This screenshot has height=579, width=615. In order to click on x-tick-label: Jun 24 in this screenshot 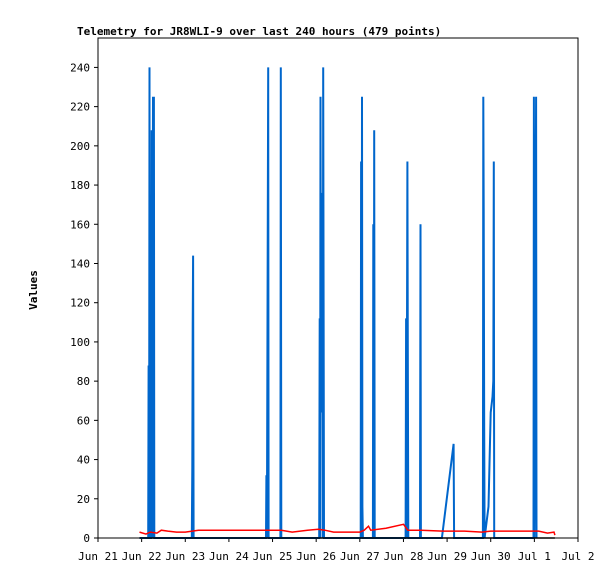, I will do `click(229, 556)`.